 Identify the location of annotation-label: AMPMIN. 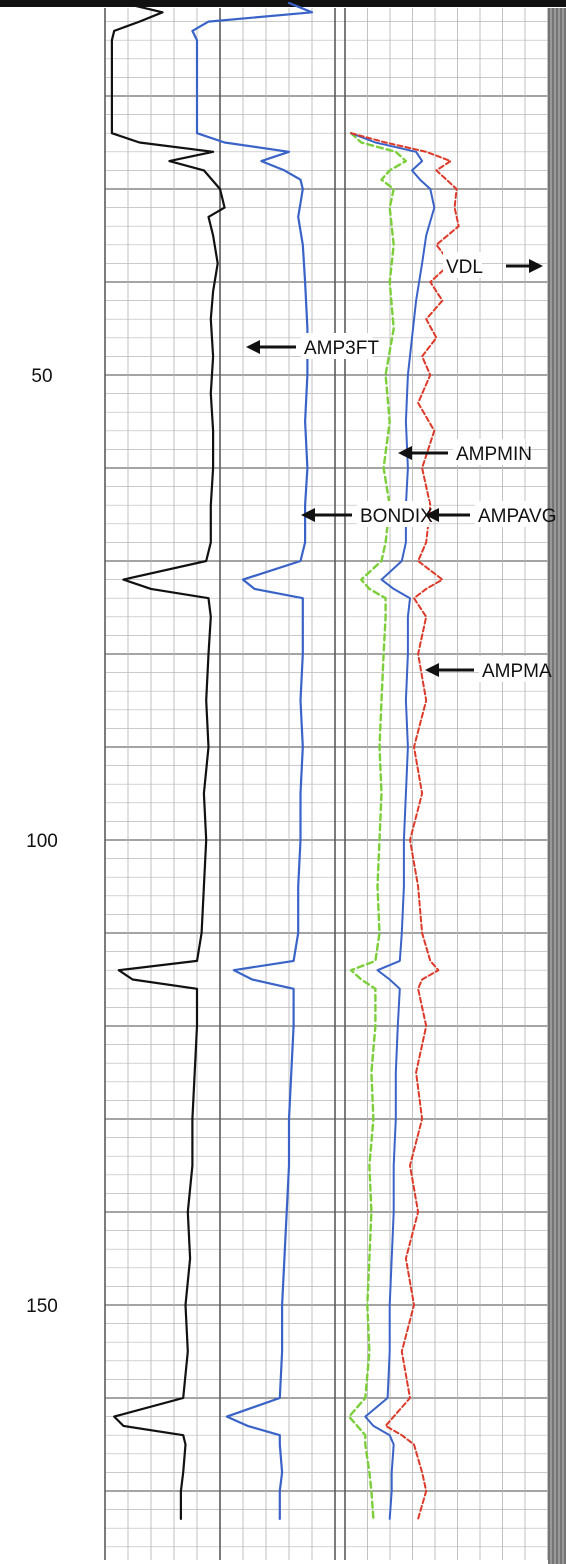
(494, 454).